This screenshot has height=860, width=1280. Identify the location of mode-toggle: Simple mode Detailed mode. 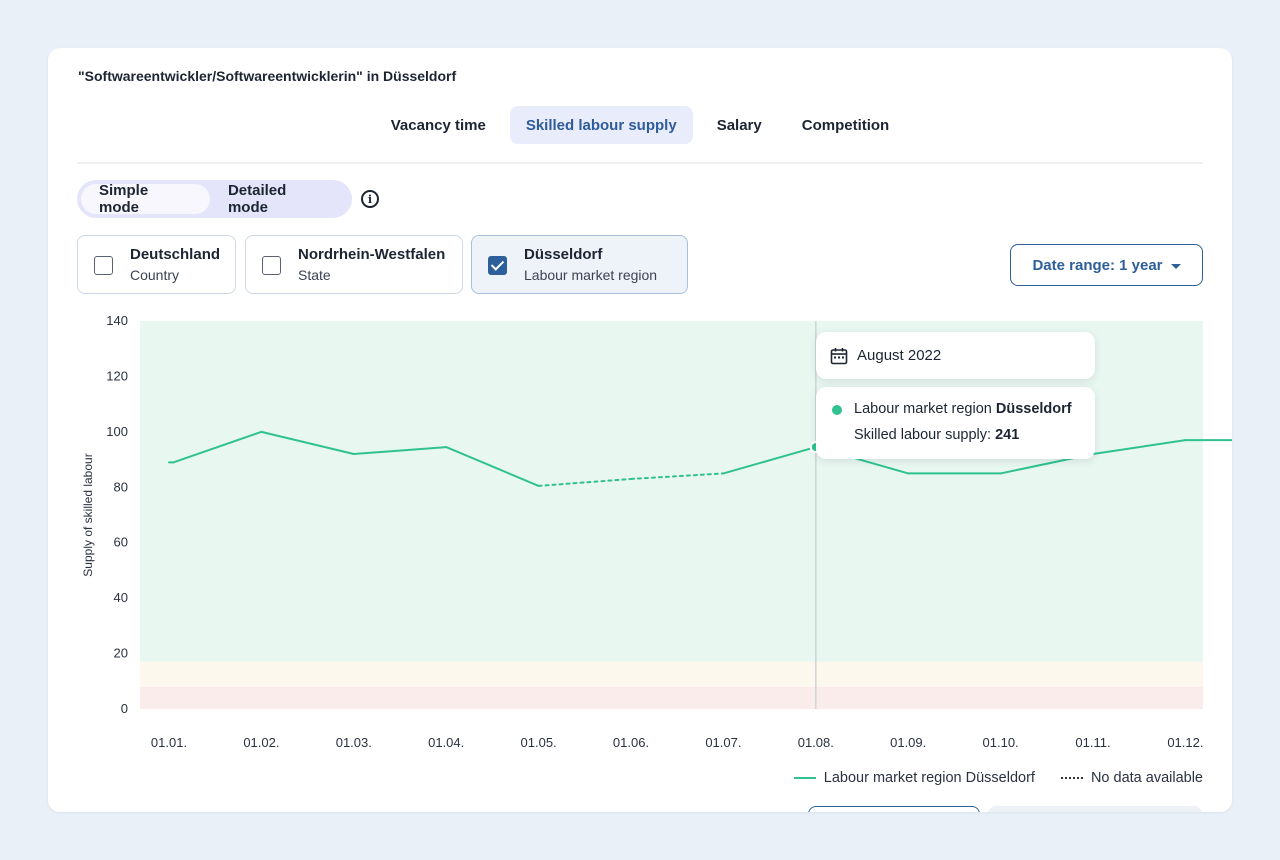
(214, 199).